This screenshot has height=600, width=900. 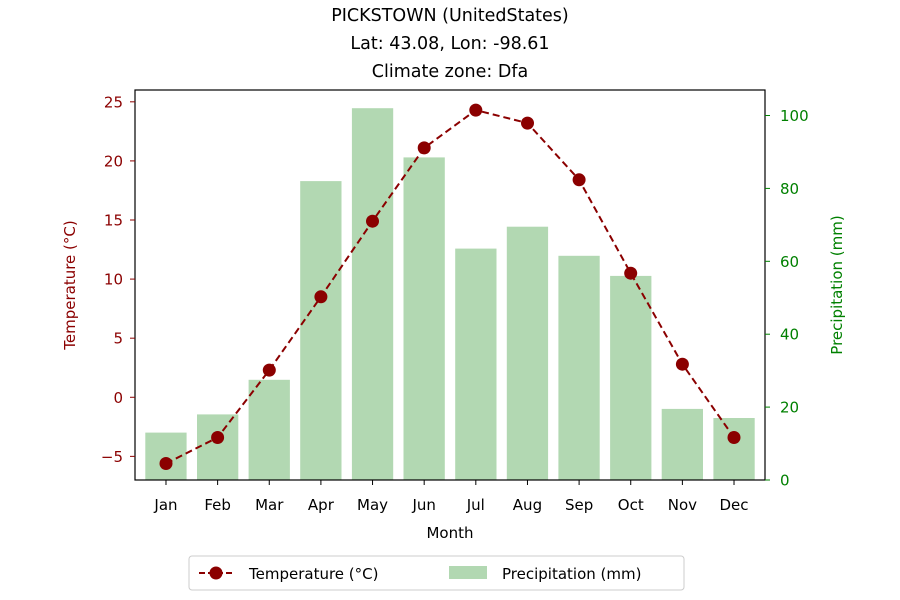 What do you see at coordinates (218, 447) in the screenshot?
I see `precipitation-bar-feb` at bounding box center [218, 447].